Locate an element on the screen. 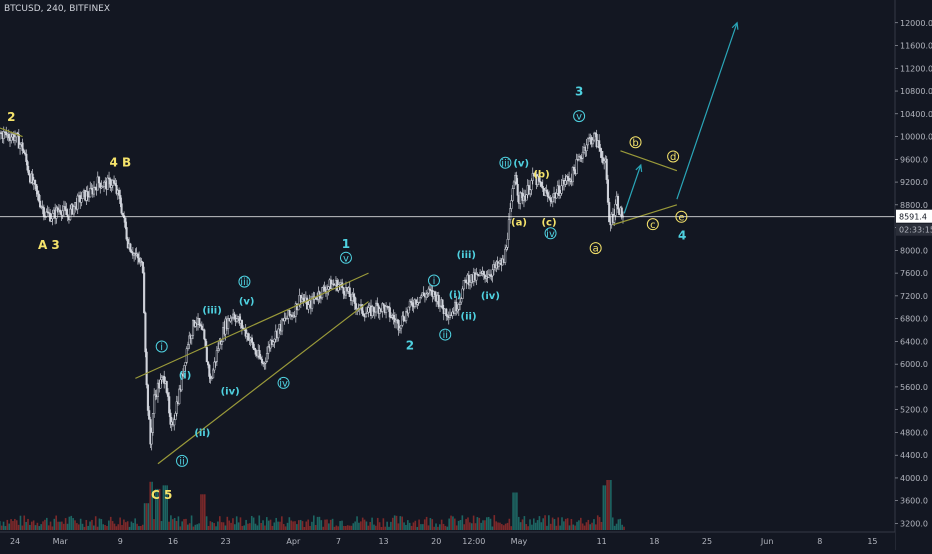 This screenshot has height=554, width=932. time-tick-label: 25 is located at coordinates (707, 541).